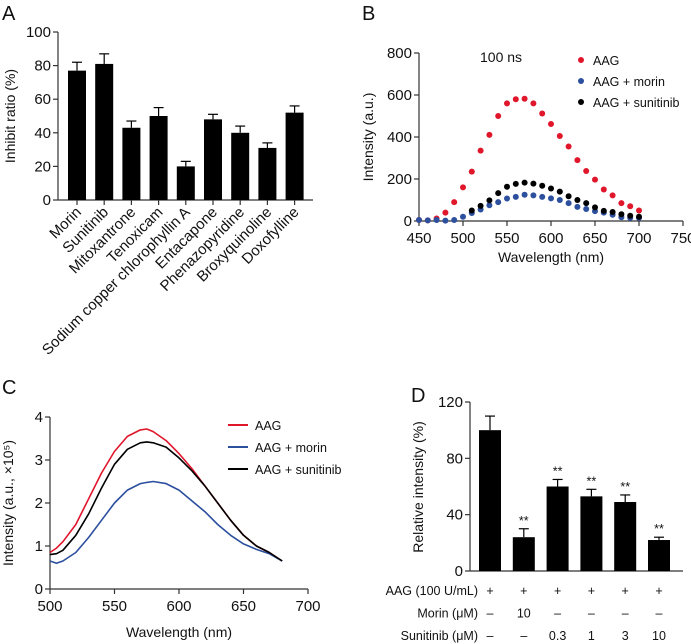 This screenshot has width=691, height=644. Describe the element at coordinates (638, 238) in the screenshot. I see `b-x-tick-label: 700` at that location.